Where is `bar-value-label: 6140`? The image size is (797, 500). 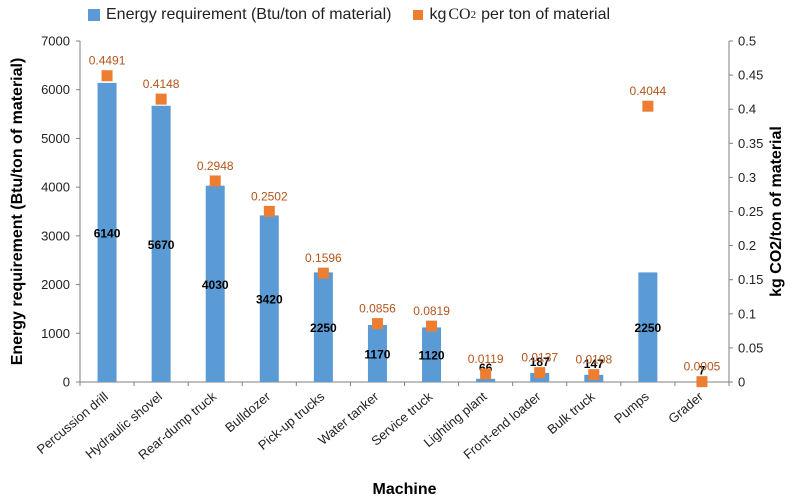
bar-value-label: 6140 is located at coordinates (107, 233).